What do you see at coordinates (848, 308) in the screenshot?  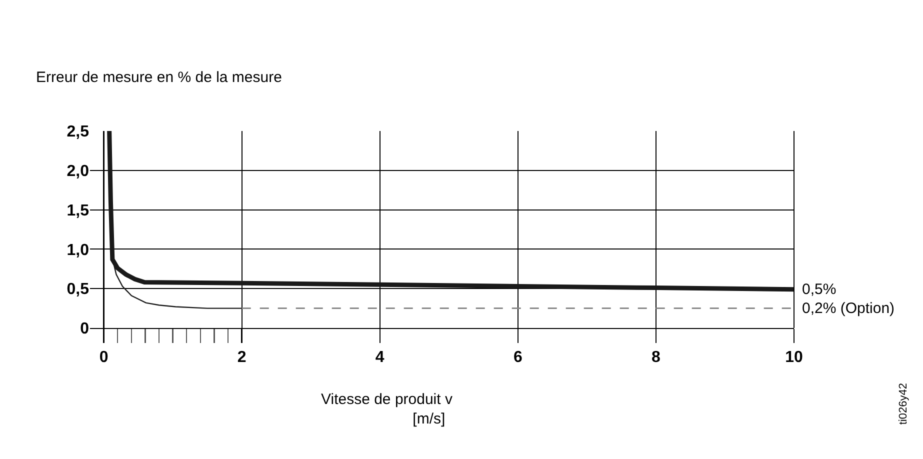 I see `annotation: 0,2% (Option)` at bounding box center [848, 308].